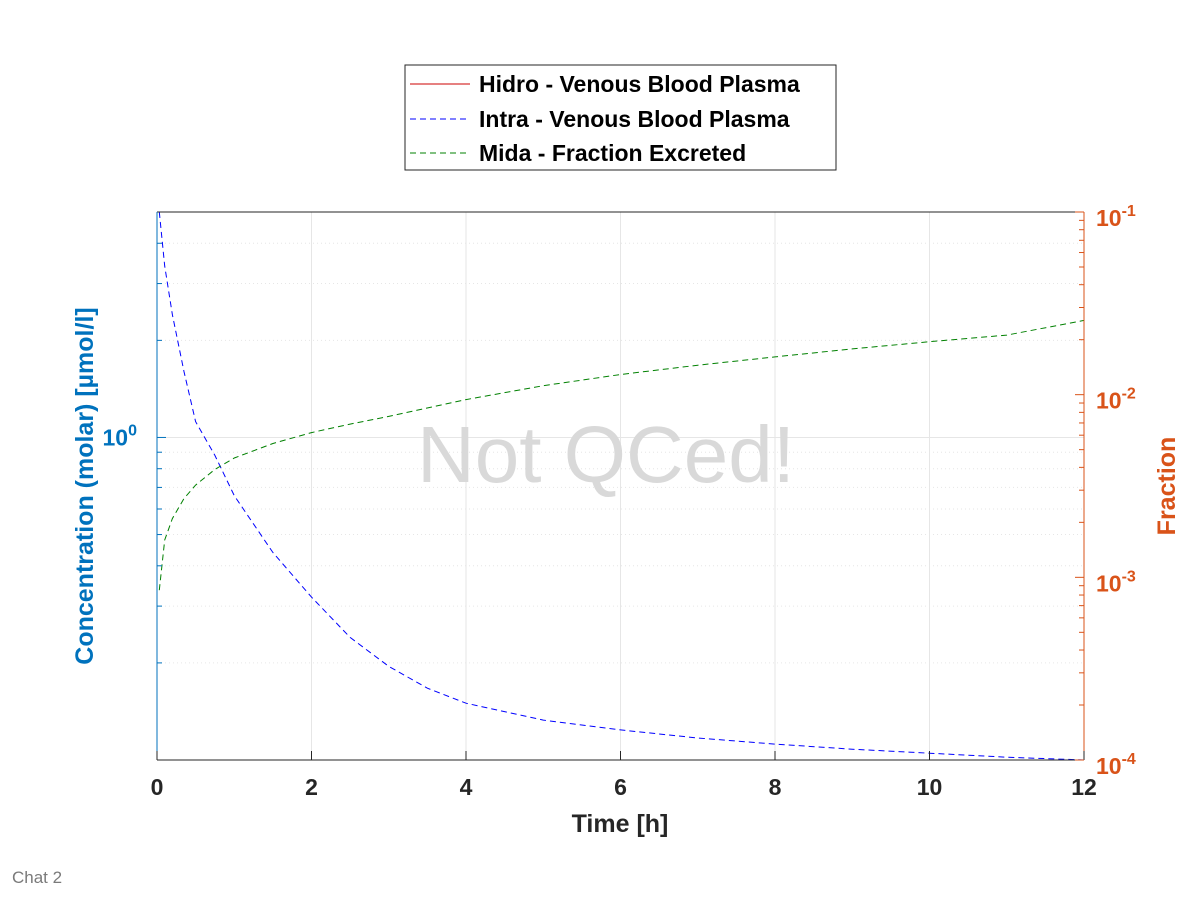  I want to click on legend-box, so click(620, 117).